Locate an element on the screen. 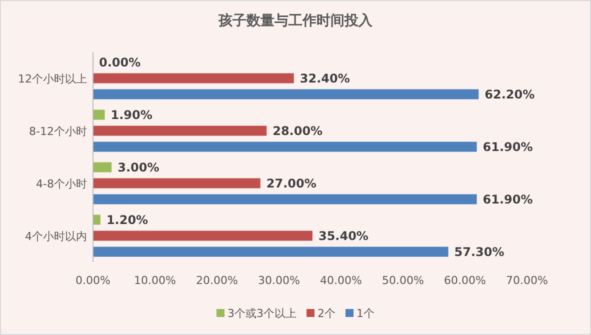  x-tick-label: 20.00% is located at coordinates (217, 280).